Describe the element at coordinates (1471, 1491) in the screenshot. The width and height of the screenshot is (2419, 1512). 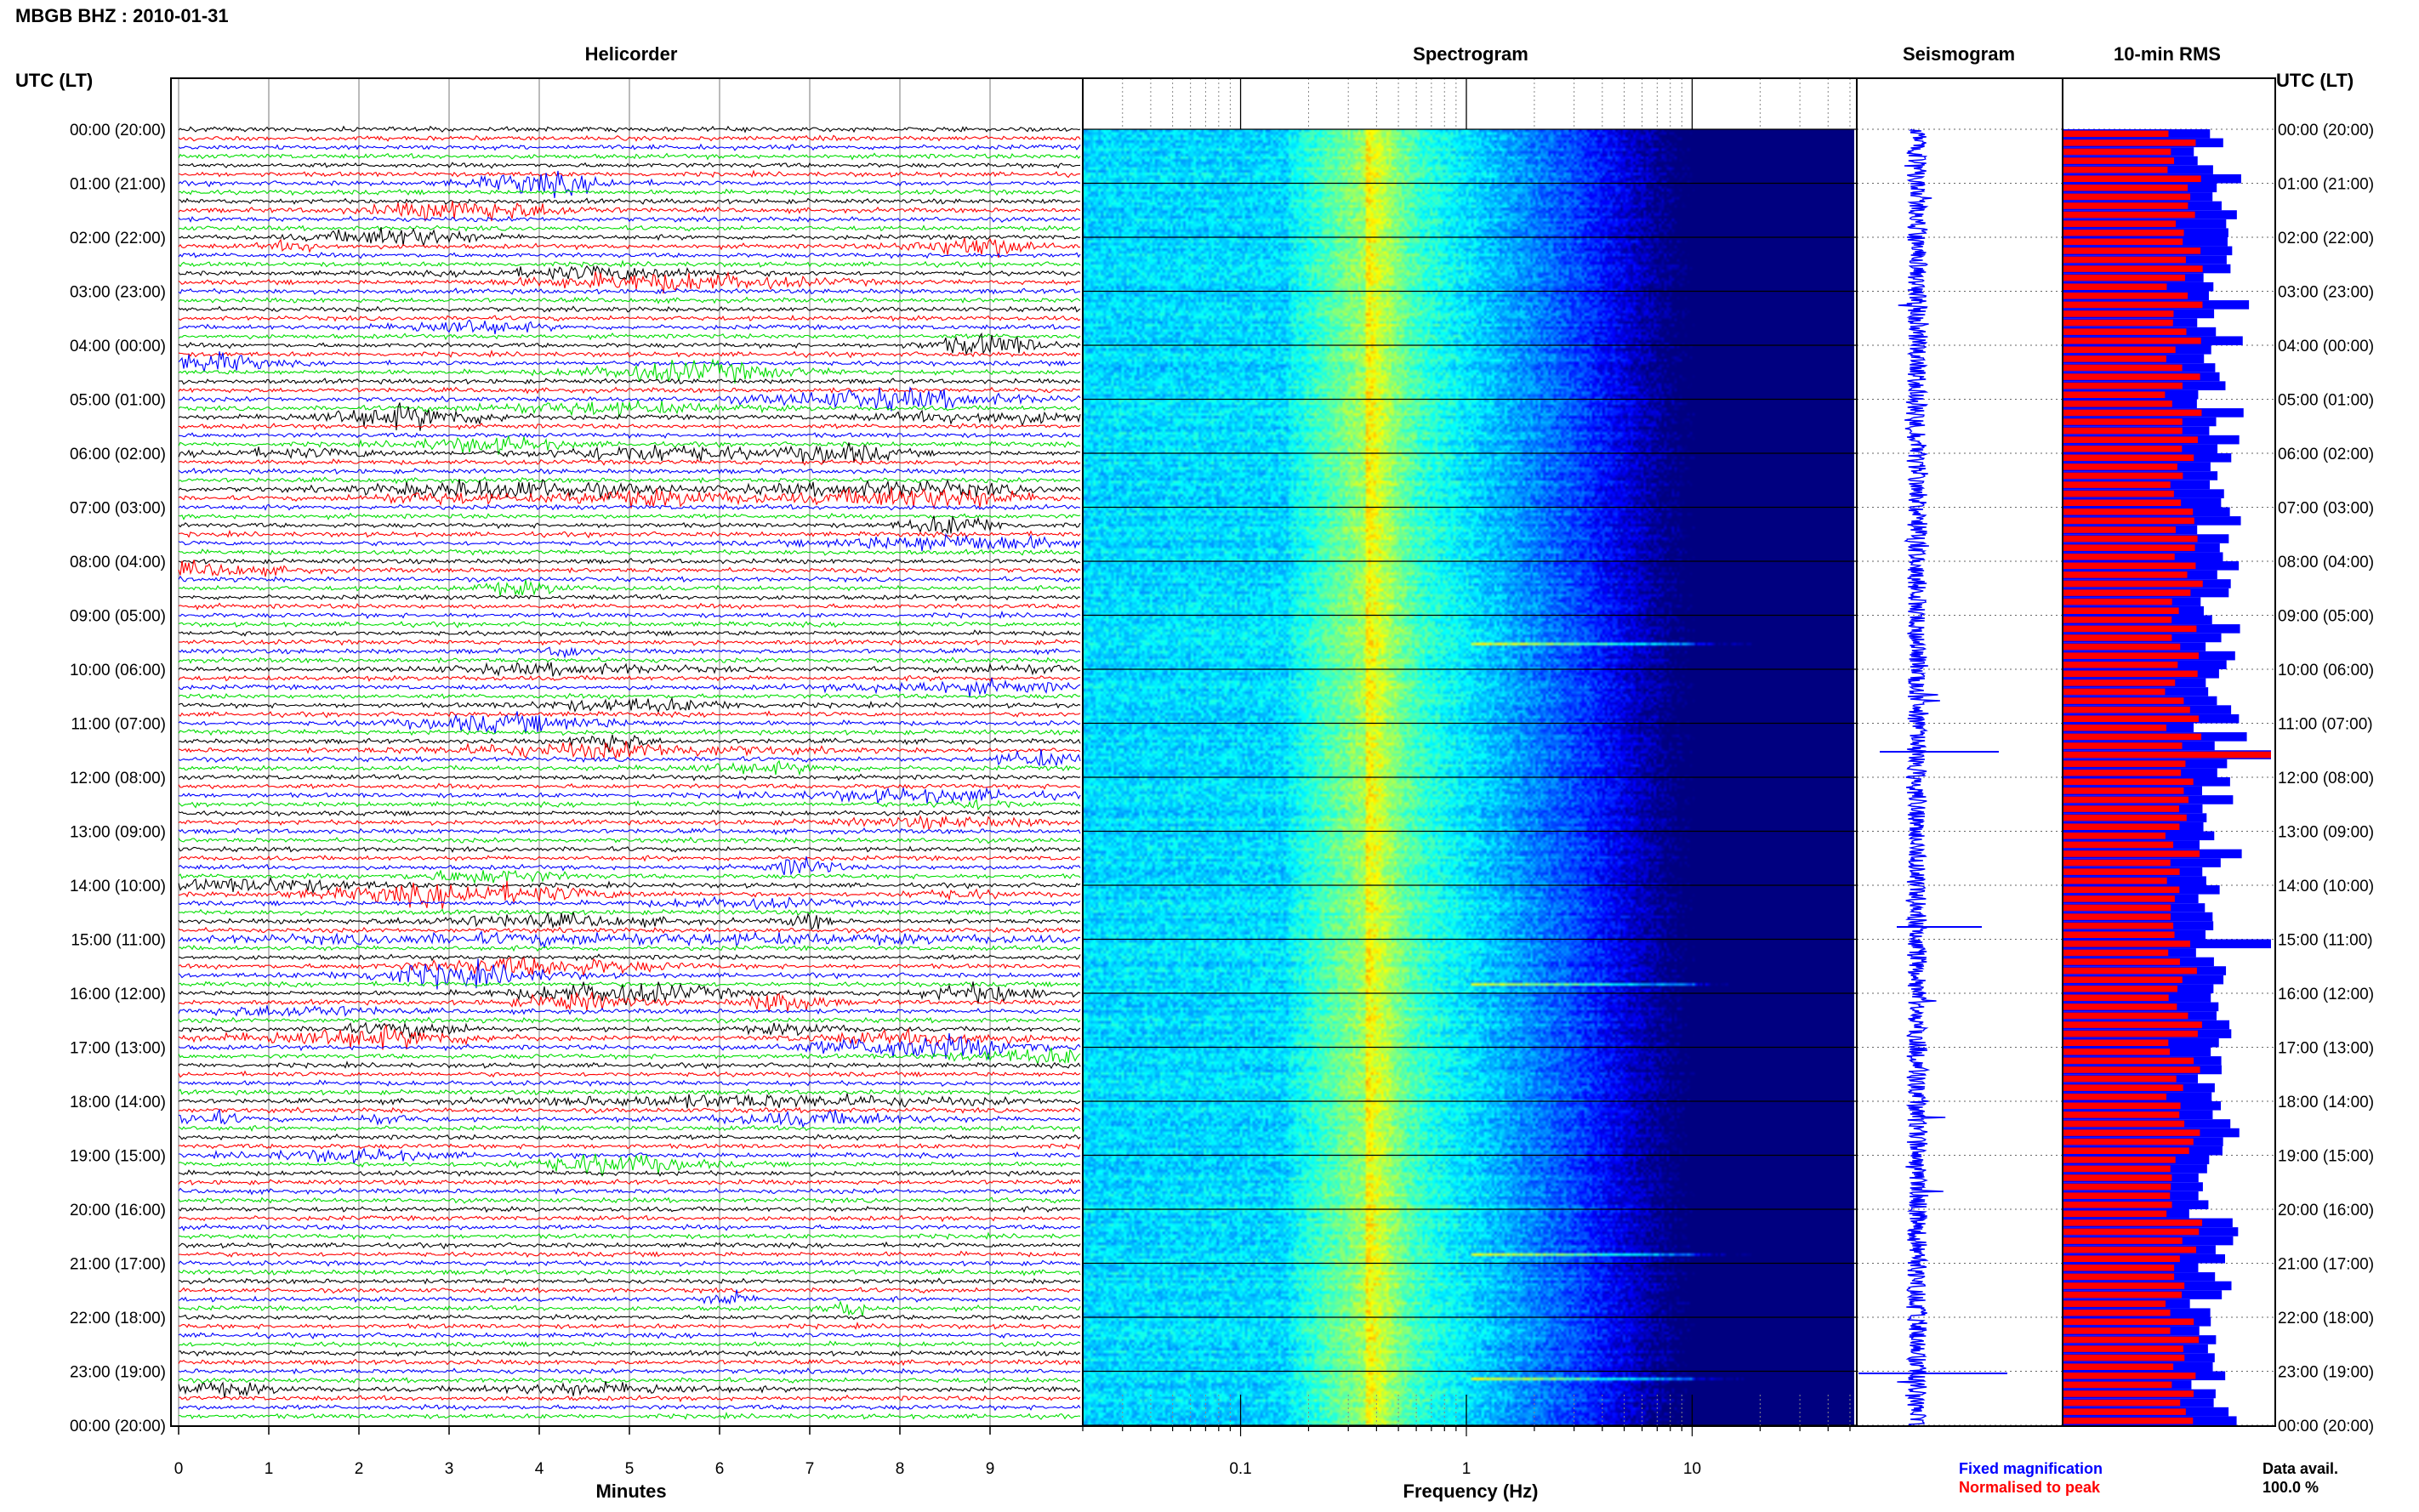
I see `spectrogram-xlabel: Frequency (Hz)` at that location.